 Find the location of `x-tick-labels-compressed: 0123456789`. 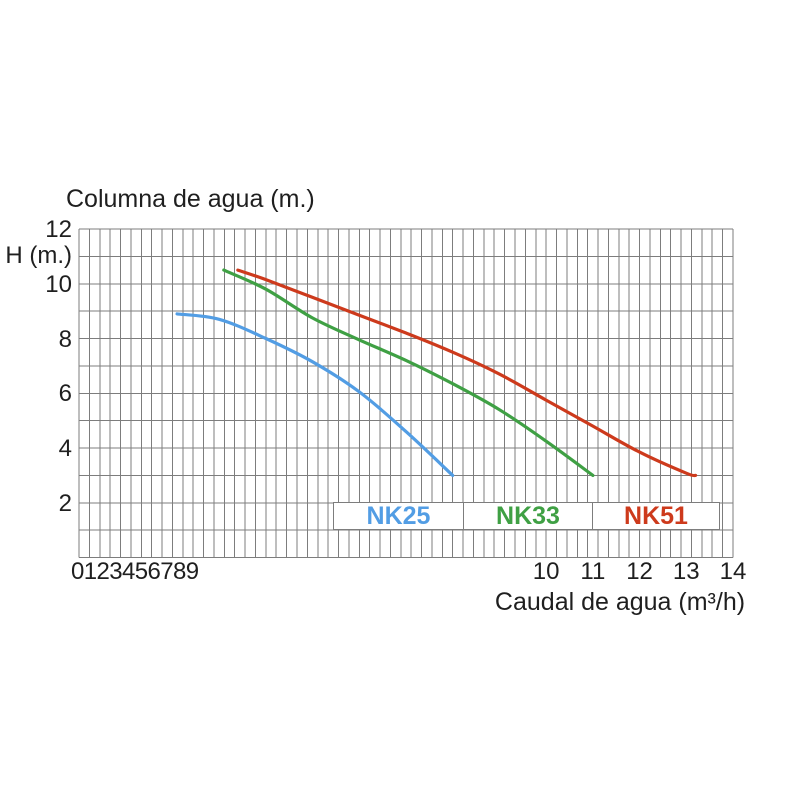

x-tick-labels-compressed: 0123456789 is located at coordinates (135, 571).